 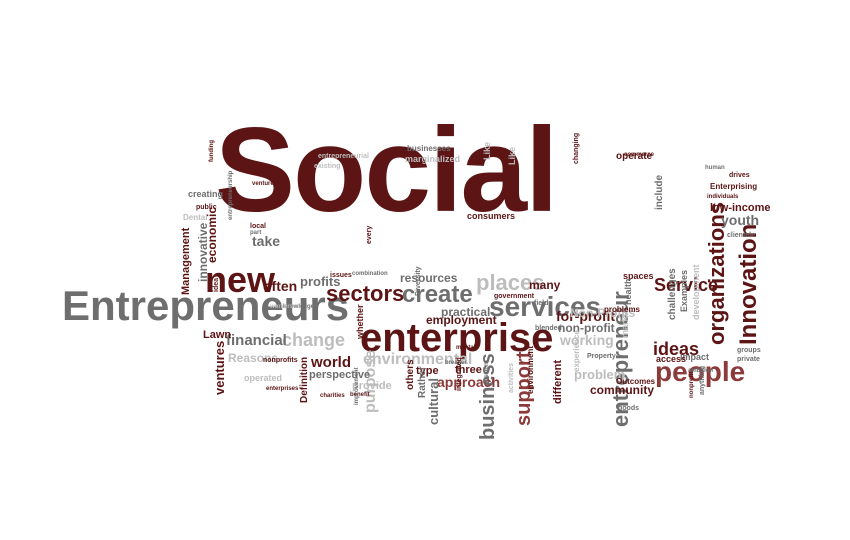 What do you see at coordinates (429, 148) in the screenshot?
I see `word-businesses: businesses` at bounding box center [429, 148].